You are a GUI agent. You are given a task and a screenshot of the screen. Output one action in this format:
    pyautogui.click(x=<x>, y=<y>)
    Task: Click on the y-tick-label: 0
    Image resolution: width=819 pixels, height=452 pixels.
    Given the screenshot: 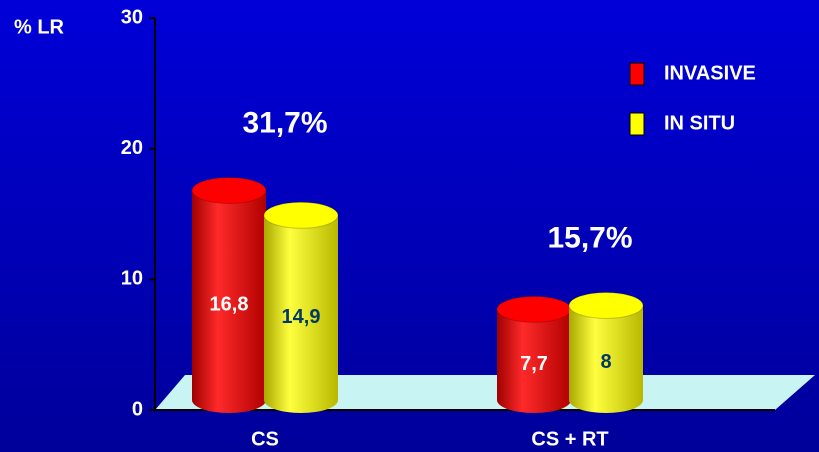 What is the action you would take?
    pyautogui.click(x=137, y=409)
    